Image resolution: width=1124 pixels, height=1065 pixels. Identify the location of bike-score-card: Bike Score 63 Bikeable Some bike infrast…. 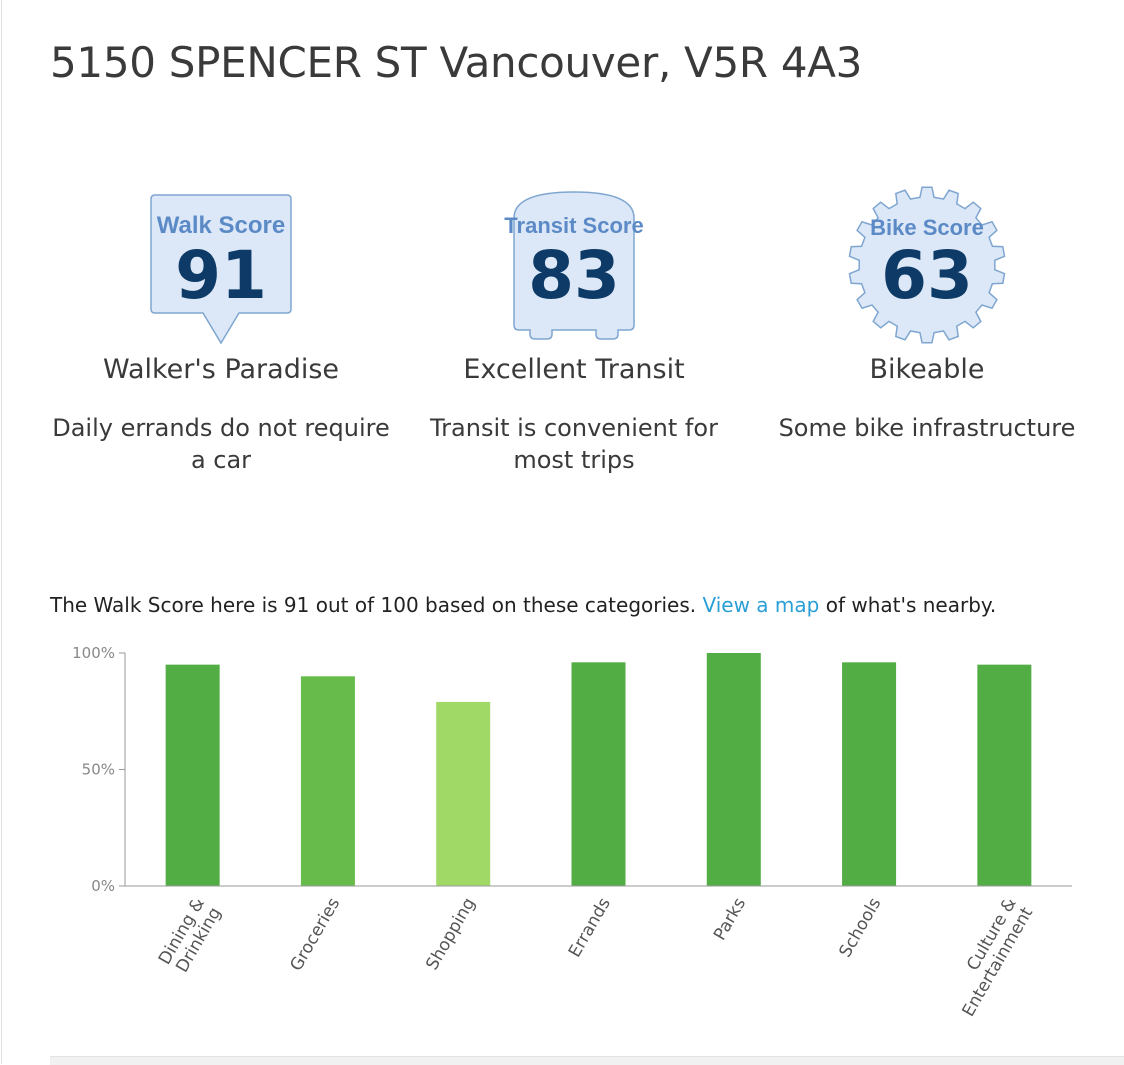
(927, 312).